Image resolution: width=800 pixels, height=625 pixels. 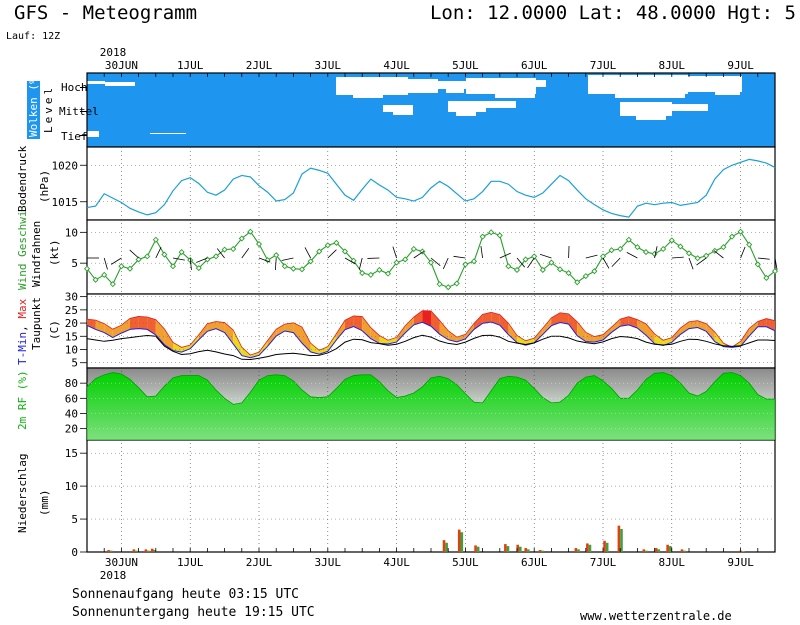 What do you see at coordinates (36, 323) in the screenshot?
I see `temperature-sublabel: Taupunkt` at bounding box center [36, 323].